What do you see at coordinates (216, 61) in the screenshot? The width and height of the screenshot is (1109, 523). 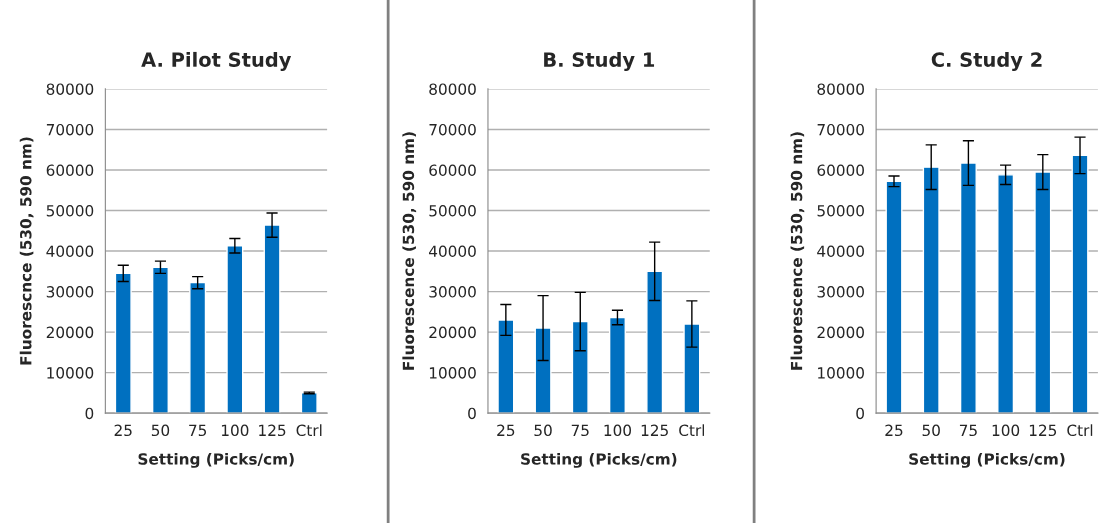 I see `chart-title: A. Pilot Study` at bounding box center [216, 61].